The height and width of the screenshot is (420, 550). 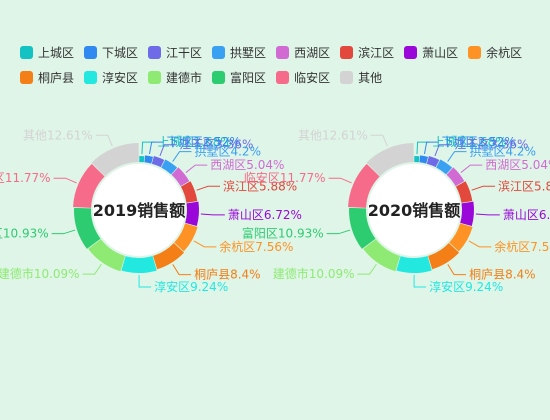 What do you see at coordinates (312, 52) in the screenshot?
I see `legend-label: 西湖区` at bounding box center [312, 52].